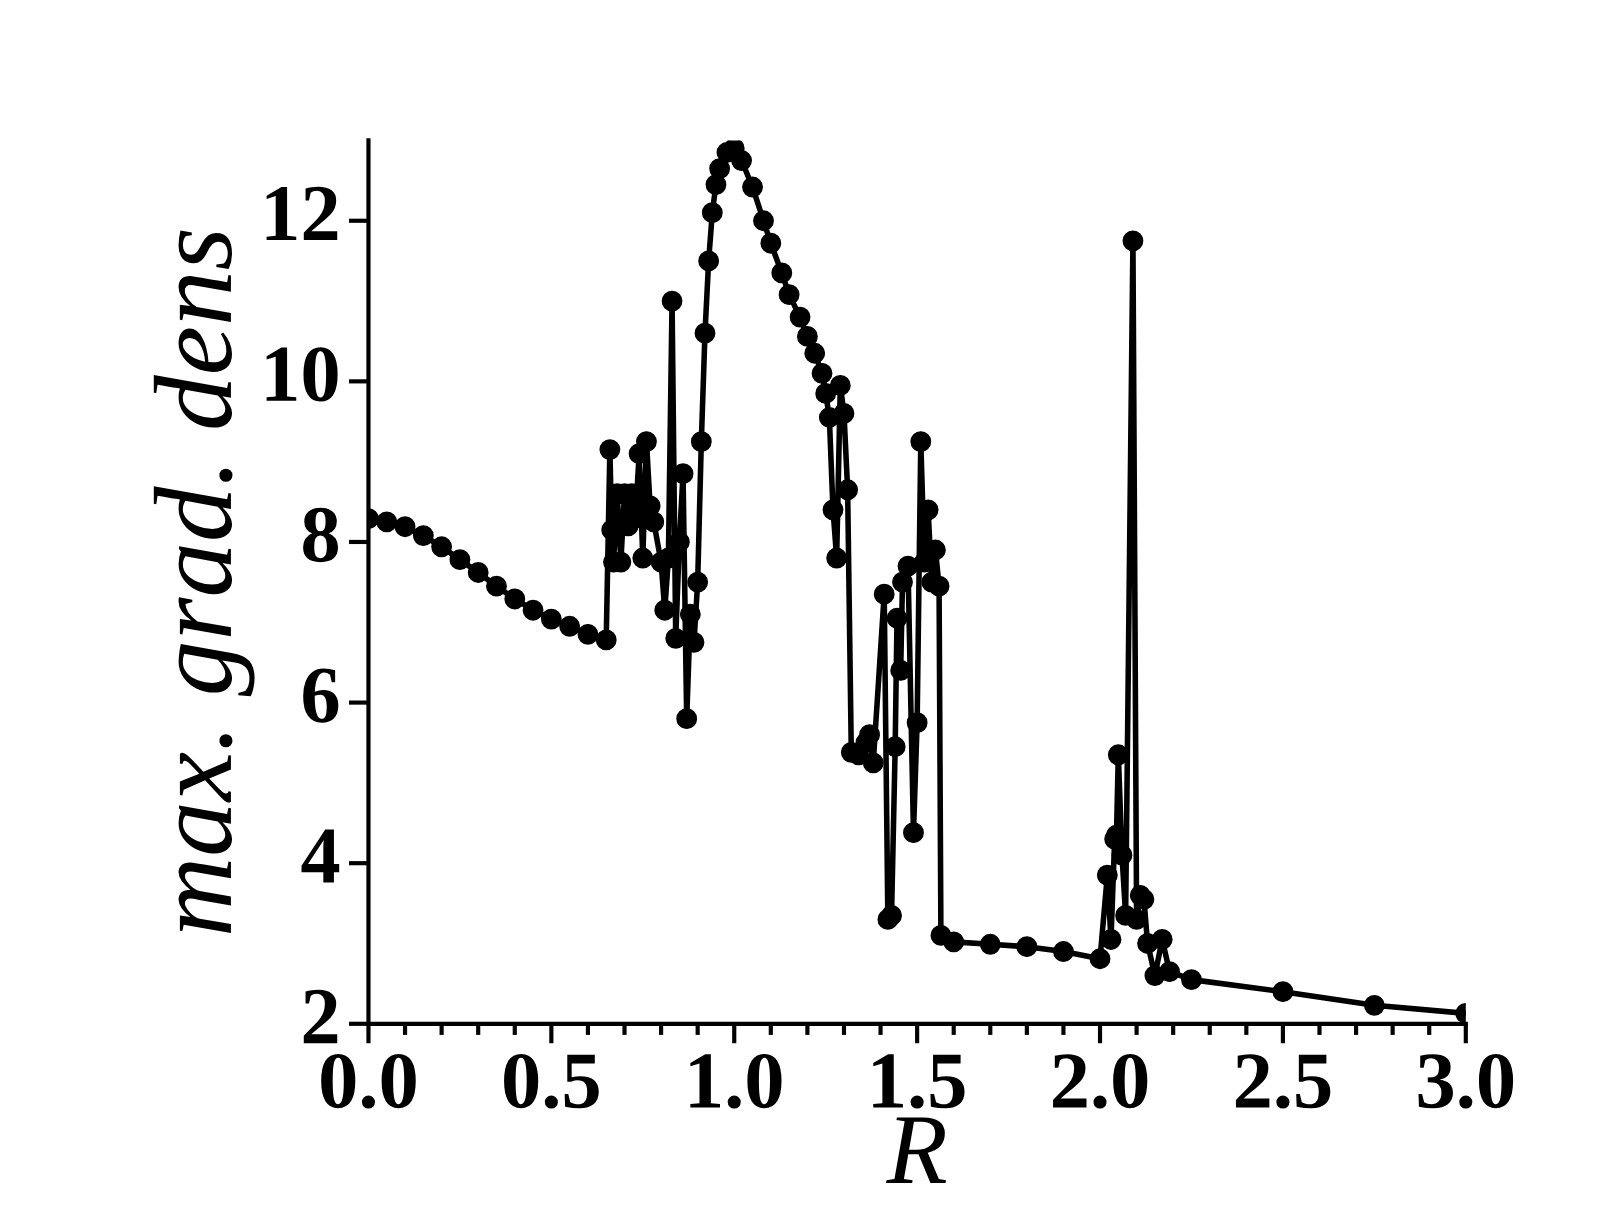  Describe the element at coordinates (321, 695) in the screenshot. I see `y-tick-label: 6` at that location.